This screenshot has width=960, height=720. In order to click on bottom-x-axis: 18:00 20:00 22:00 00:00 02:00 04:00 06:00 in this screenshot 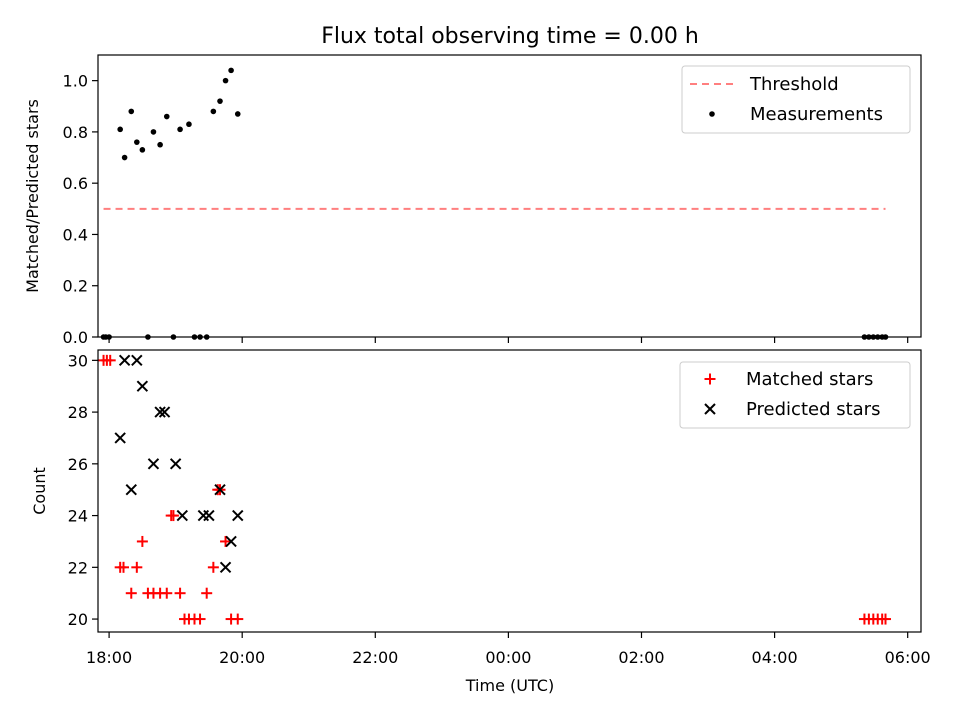, I will do `click(508, 649)`.